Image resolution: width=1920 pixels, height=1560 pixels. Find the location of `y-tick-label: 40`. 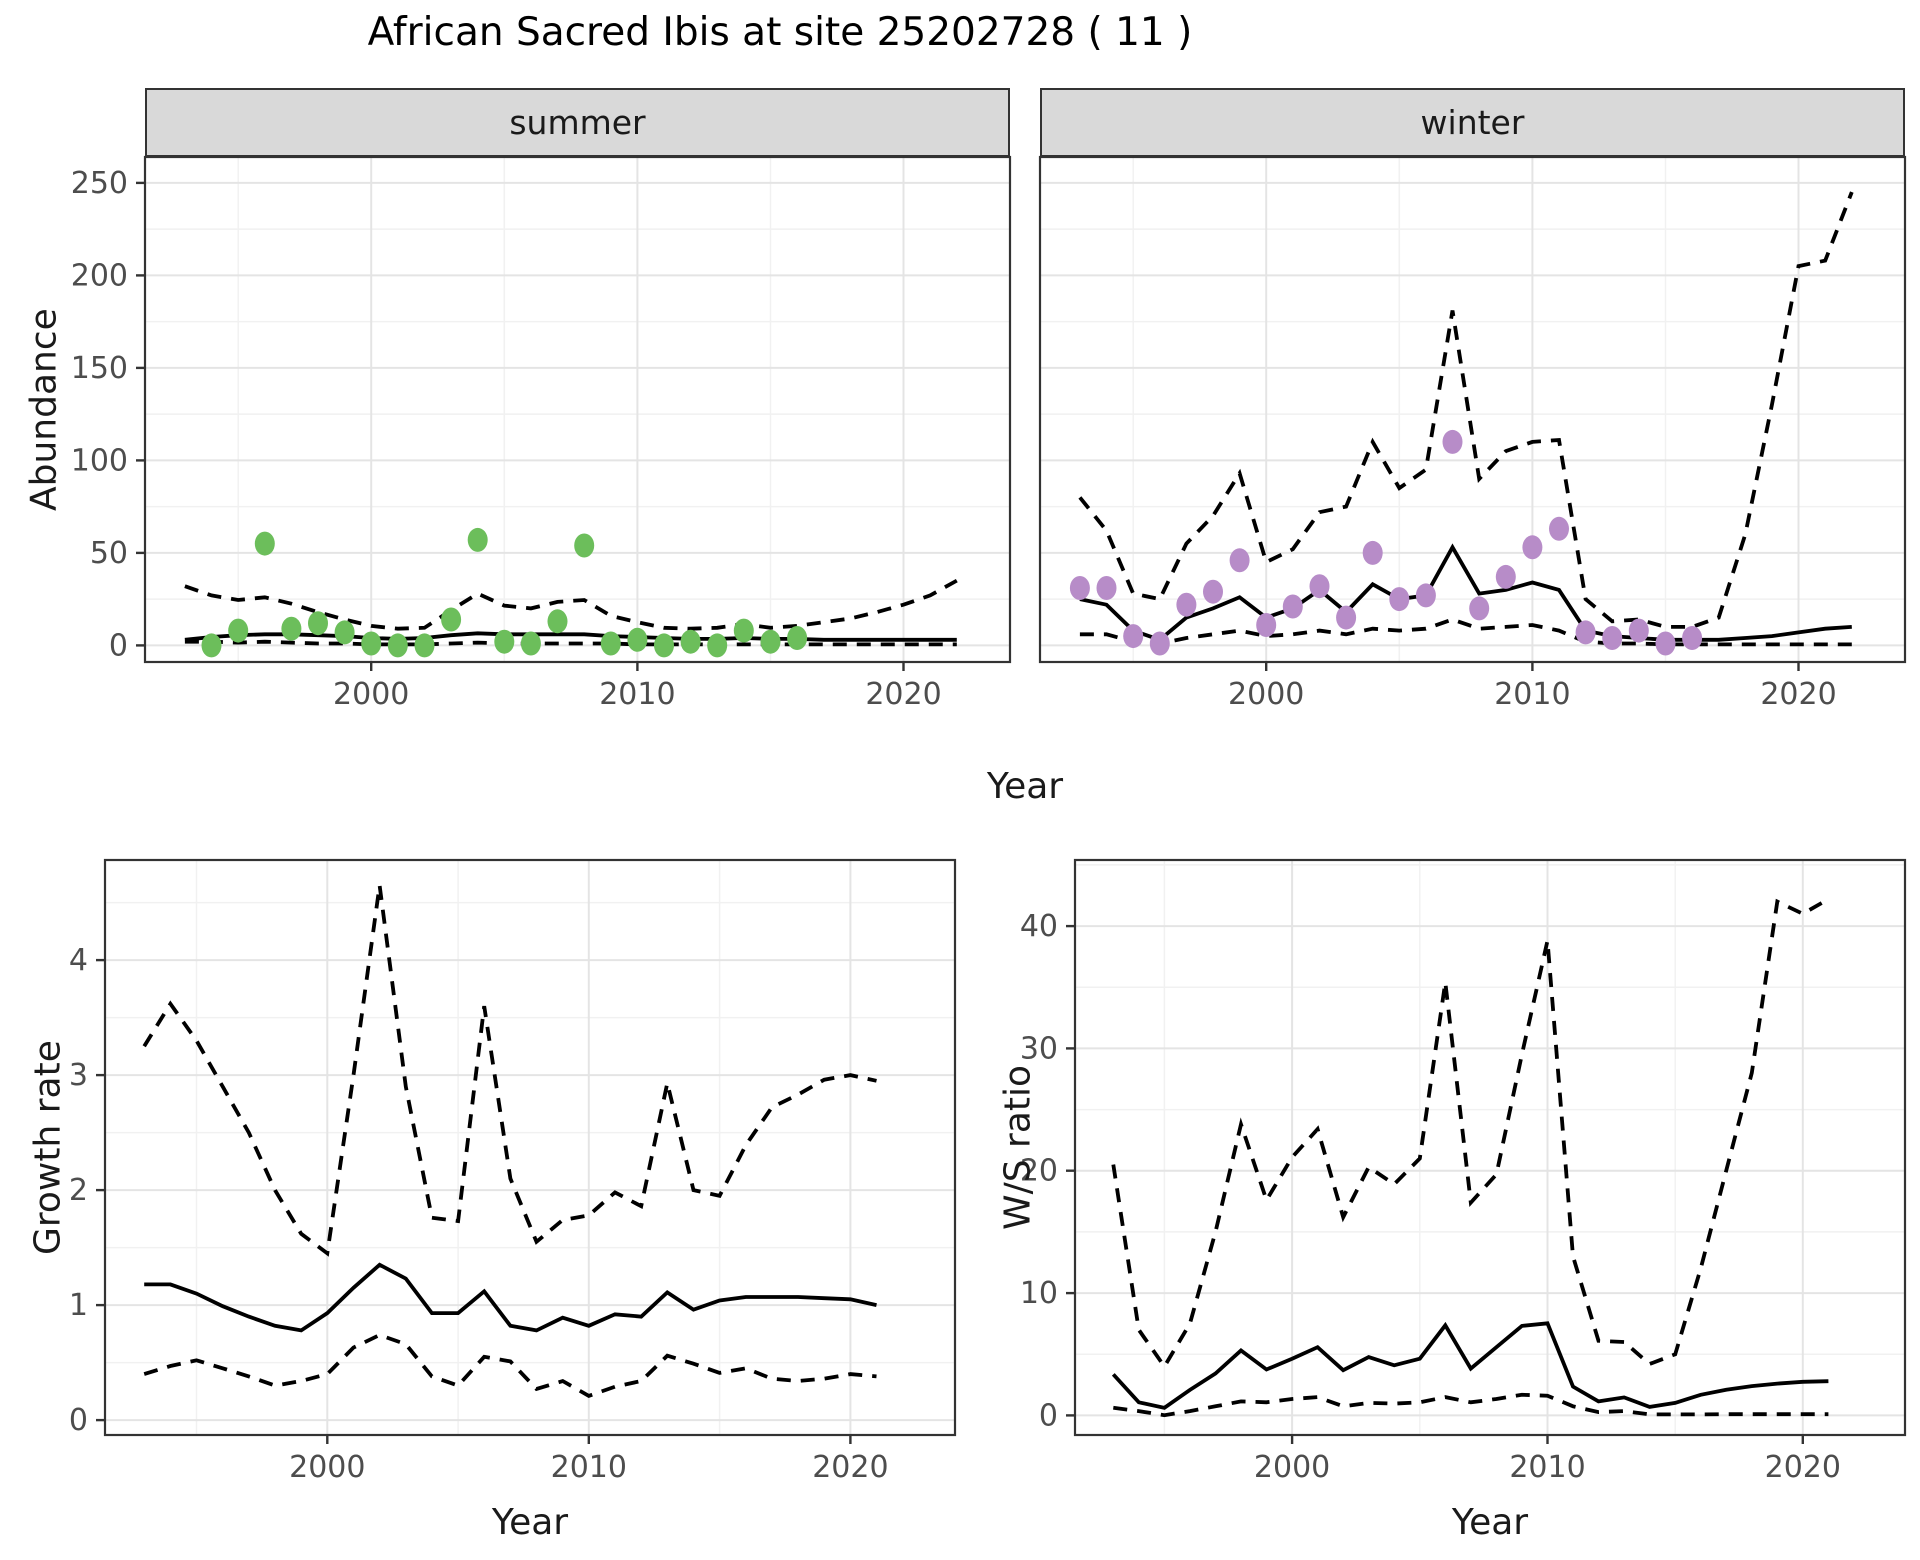

y-tick-label: 40 is located at coordinates (1039, 926).